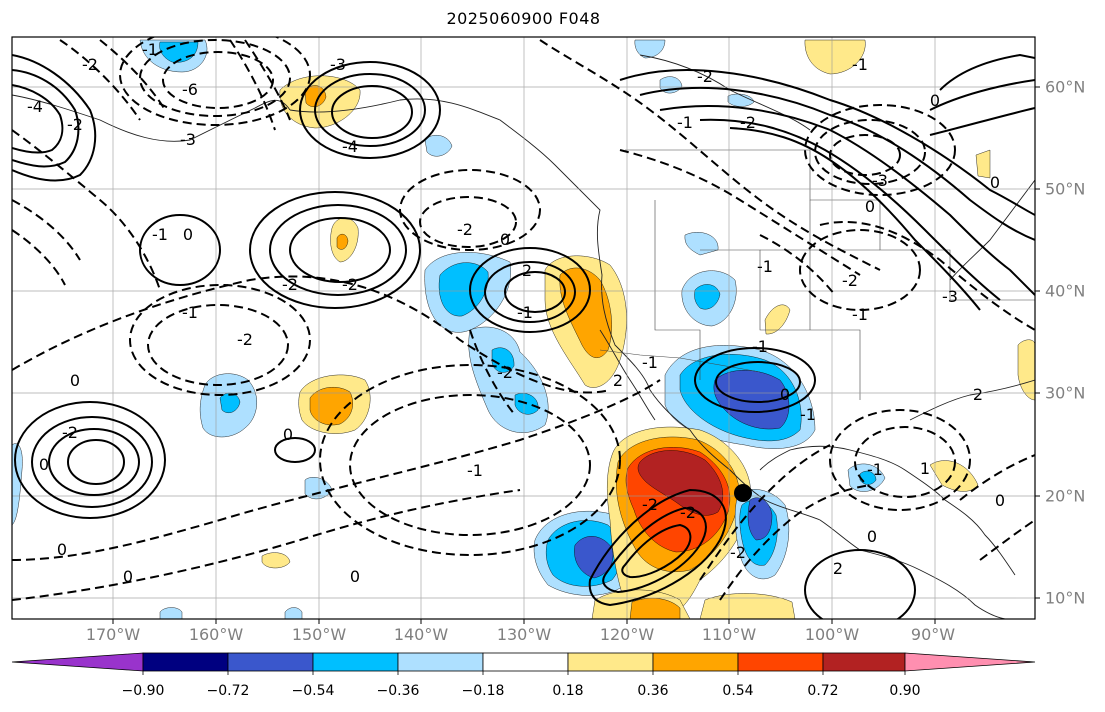 This screenshot has width=1105, height=712. What do you see at coordinates (933, 634) in the screenshot?
I see `lon-label: 90°W` at bounding box center [933, 634].